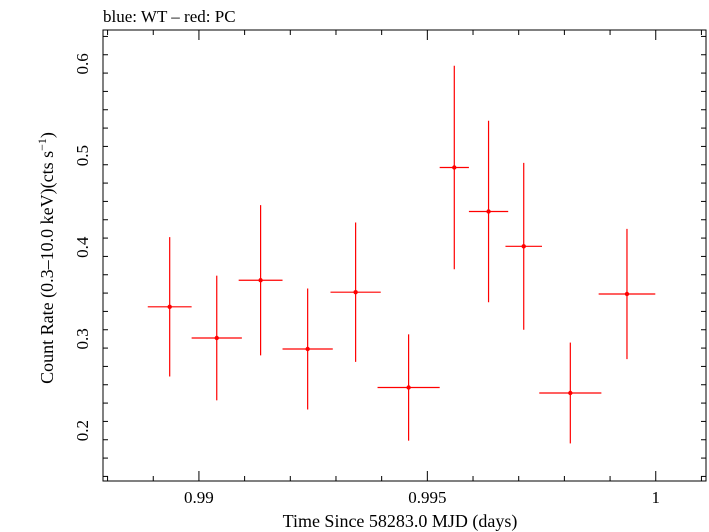 The height and width of the screenshot is (532, 709). I want to click on y-axis-label: Count Rate (0.3–10.0 keV)(cts s−1), so click(46, 258).